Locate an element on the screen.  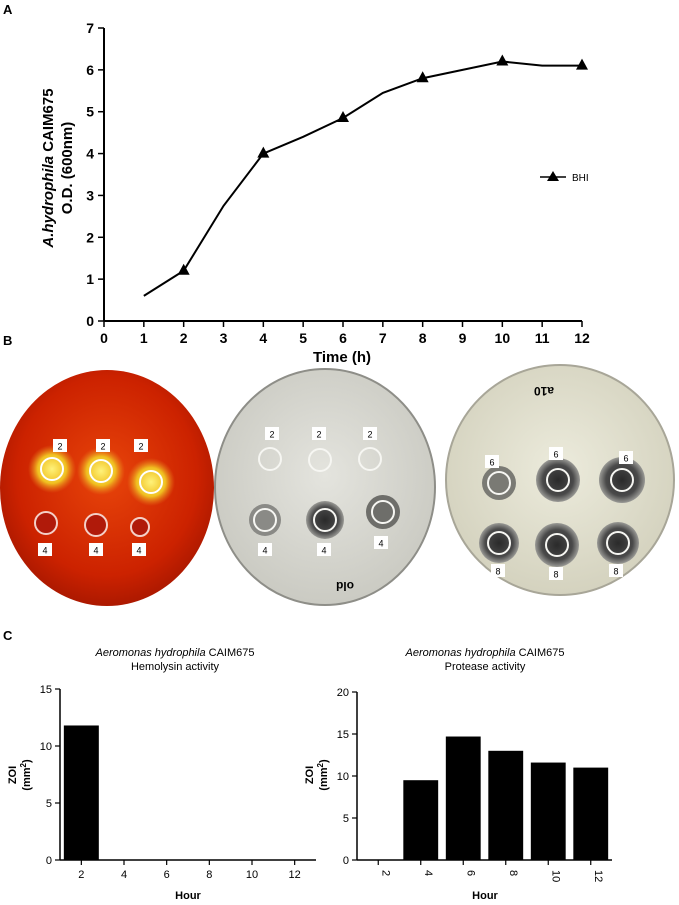
y-tick-label: 20 is located at coordinates (343, 693).